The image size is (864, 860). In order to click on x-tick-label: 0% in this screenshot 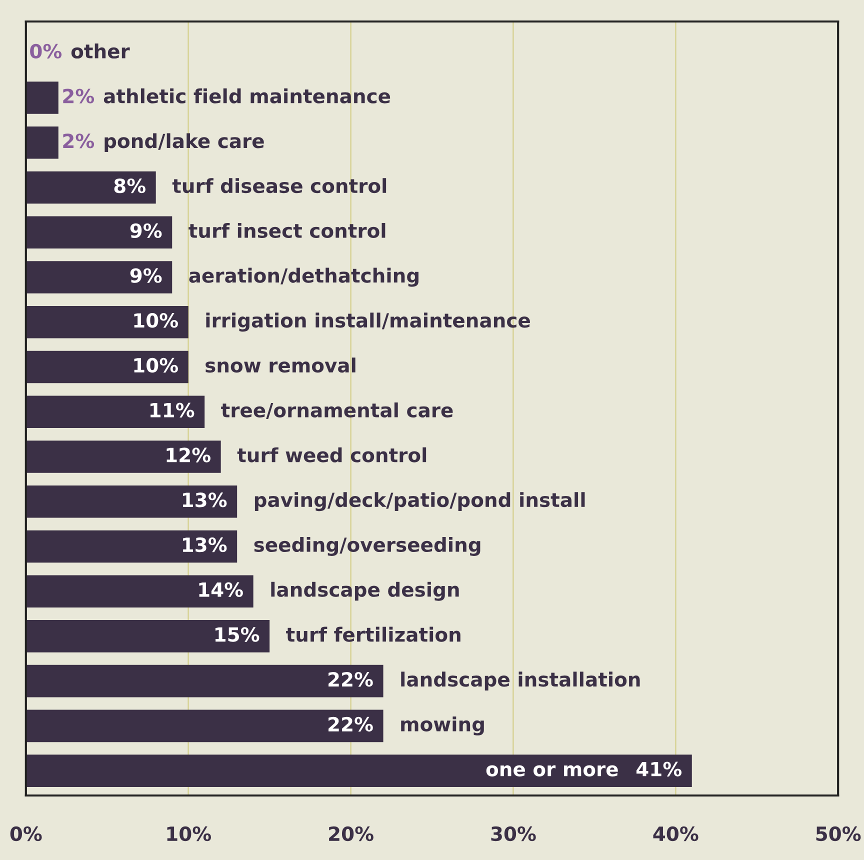, I will do `click(26, 834)`.